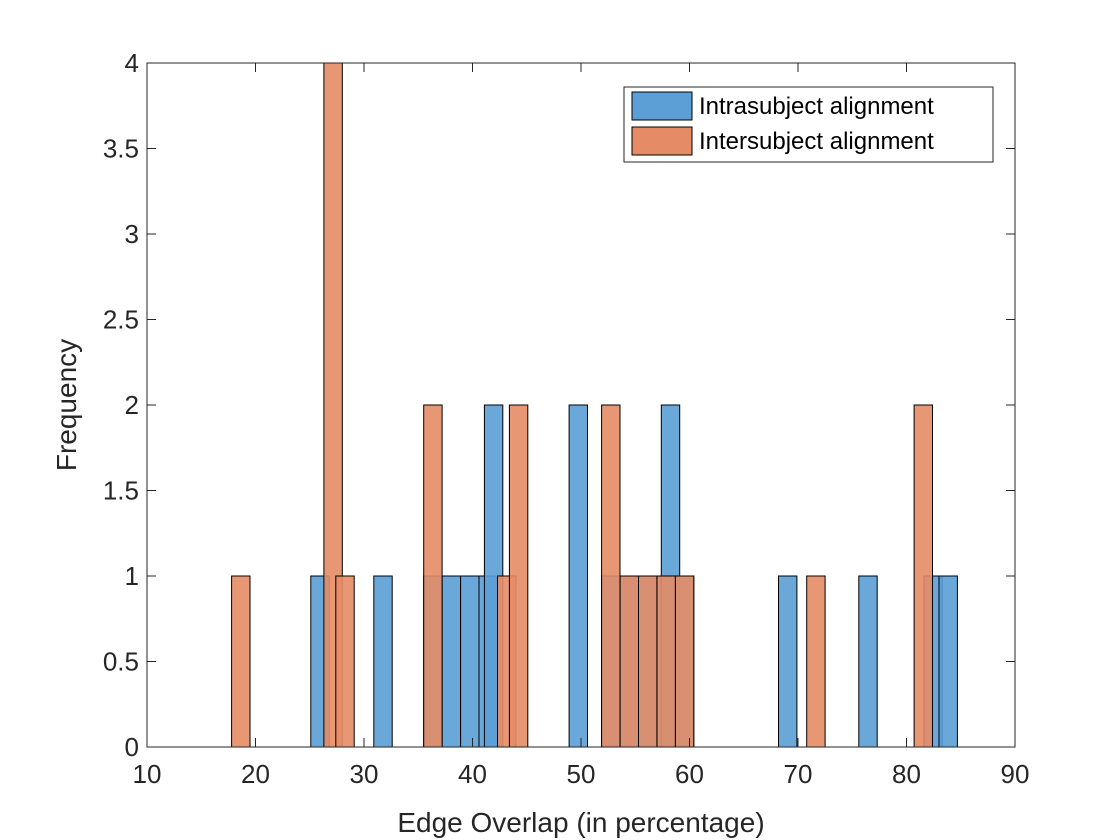 Image resolution: width=1120 pixels, height=840 pixels. What do you see at coordinates (121, 662) in the screenshot?
I see `y-tick-label-1: 0.5` at bounding box center [121, 662].